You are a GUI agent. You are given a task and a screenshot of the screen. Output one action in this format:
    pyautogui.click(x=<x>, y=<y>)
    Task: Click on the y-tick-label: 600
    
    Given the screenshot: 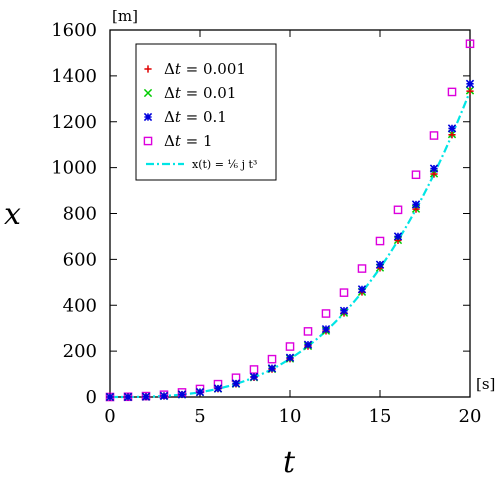 What is the action you would take?
    pyautogui.click(x=80, y=259)
    